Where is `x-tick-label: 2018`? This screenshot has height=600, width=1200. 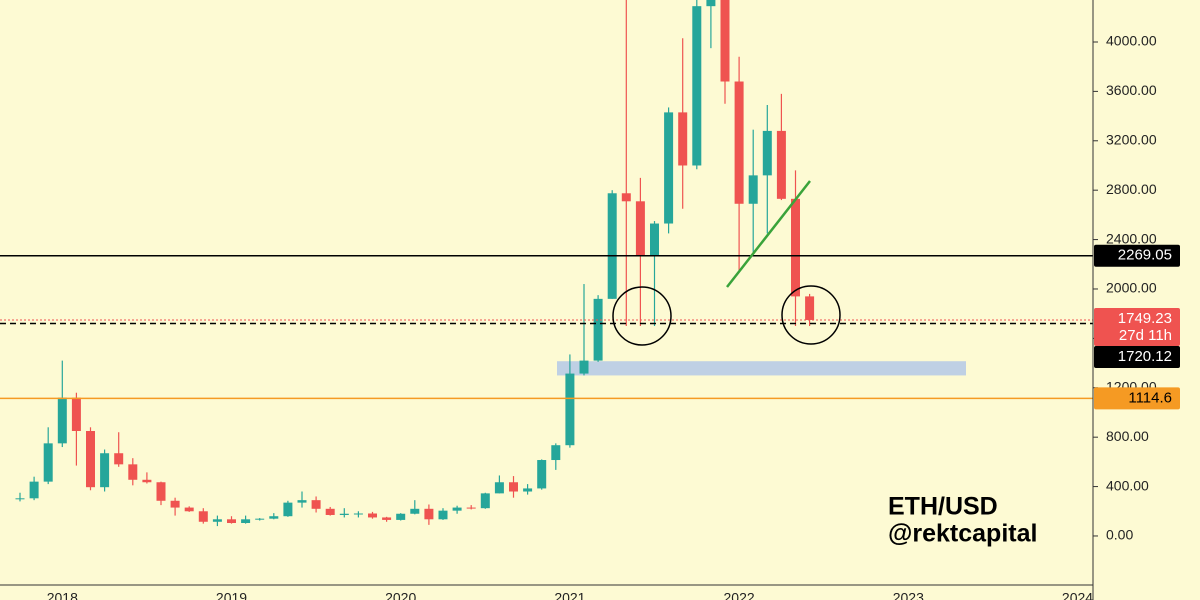
x-tick-label: 2018 is located at coordinates (62, 595).